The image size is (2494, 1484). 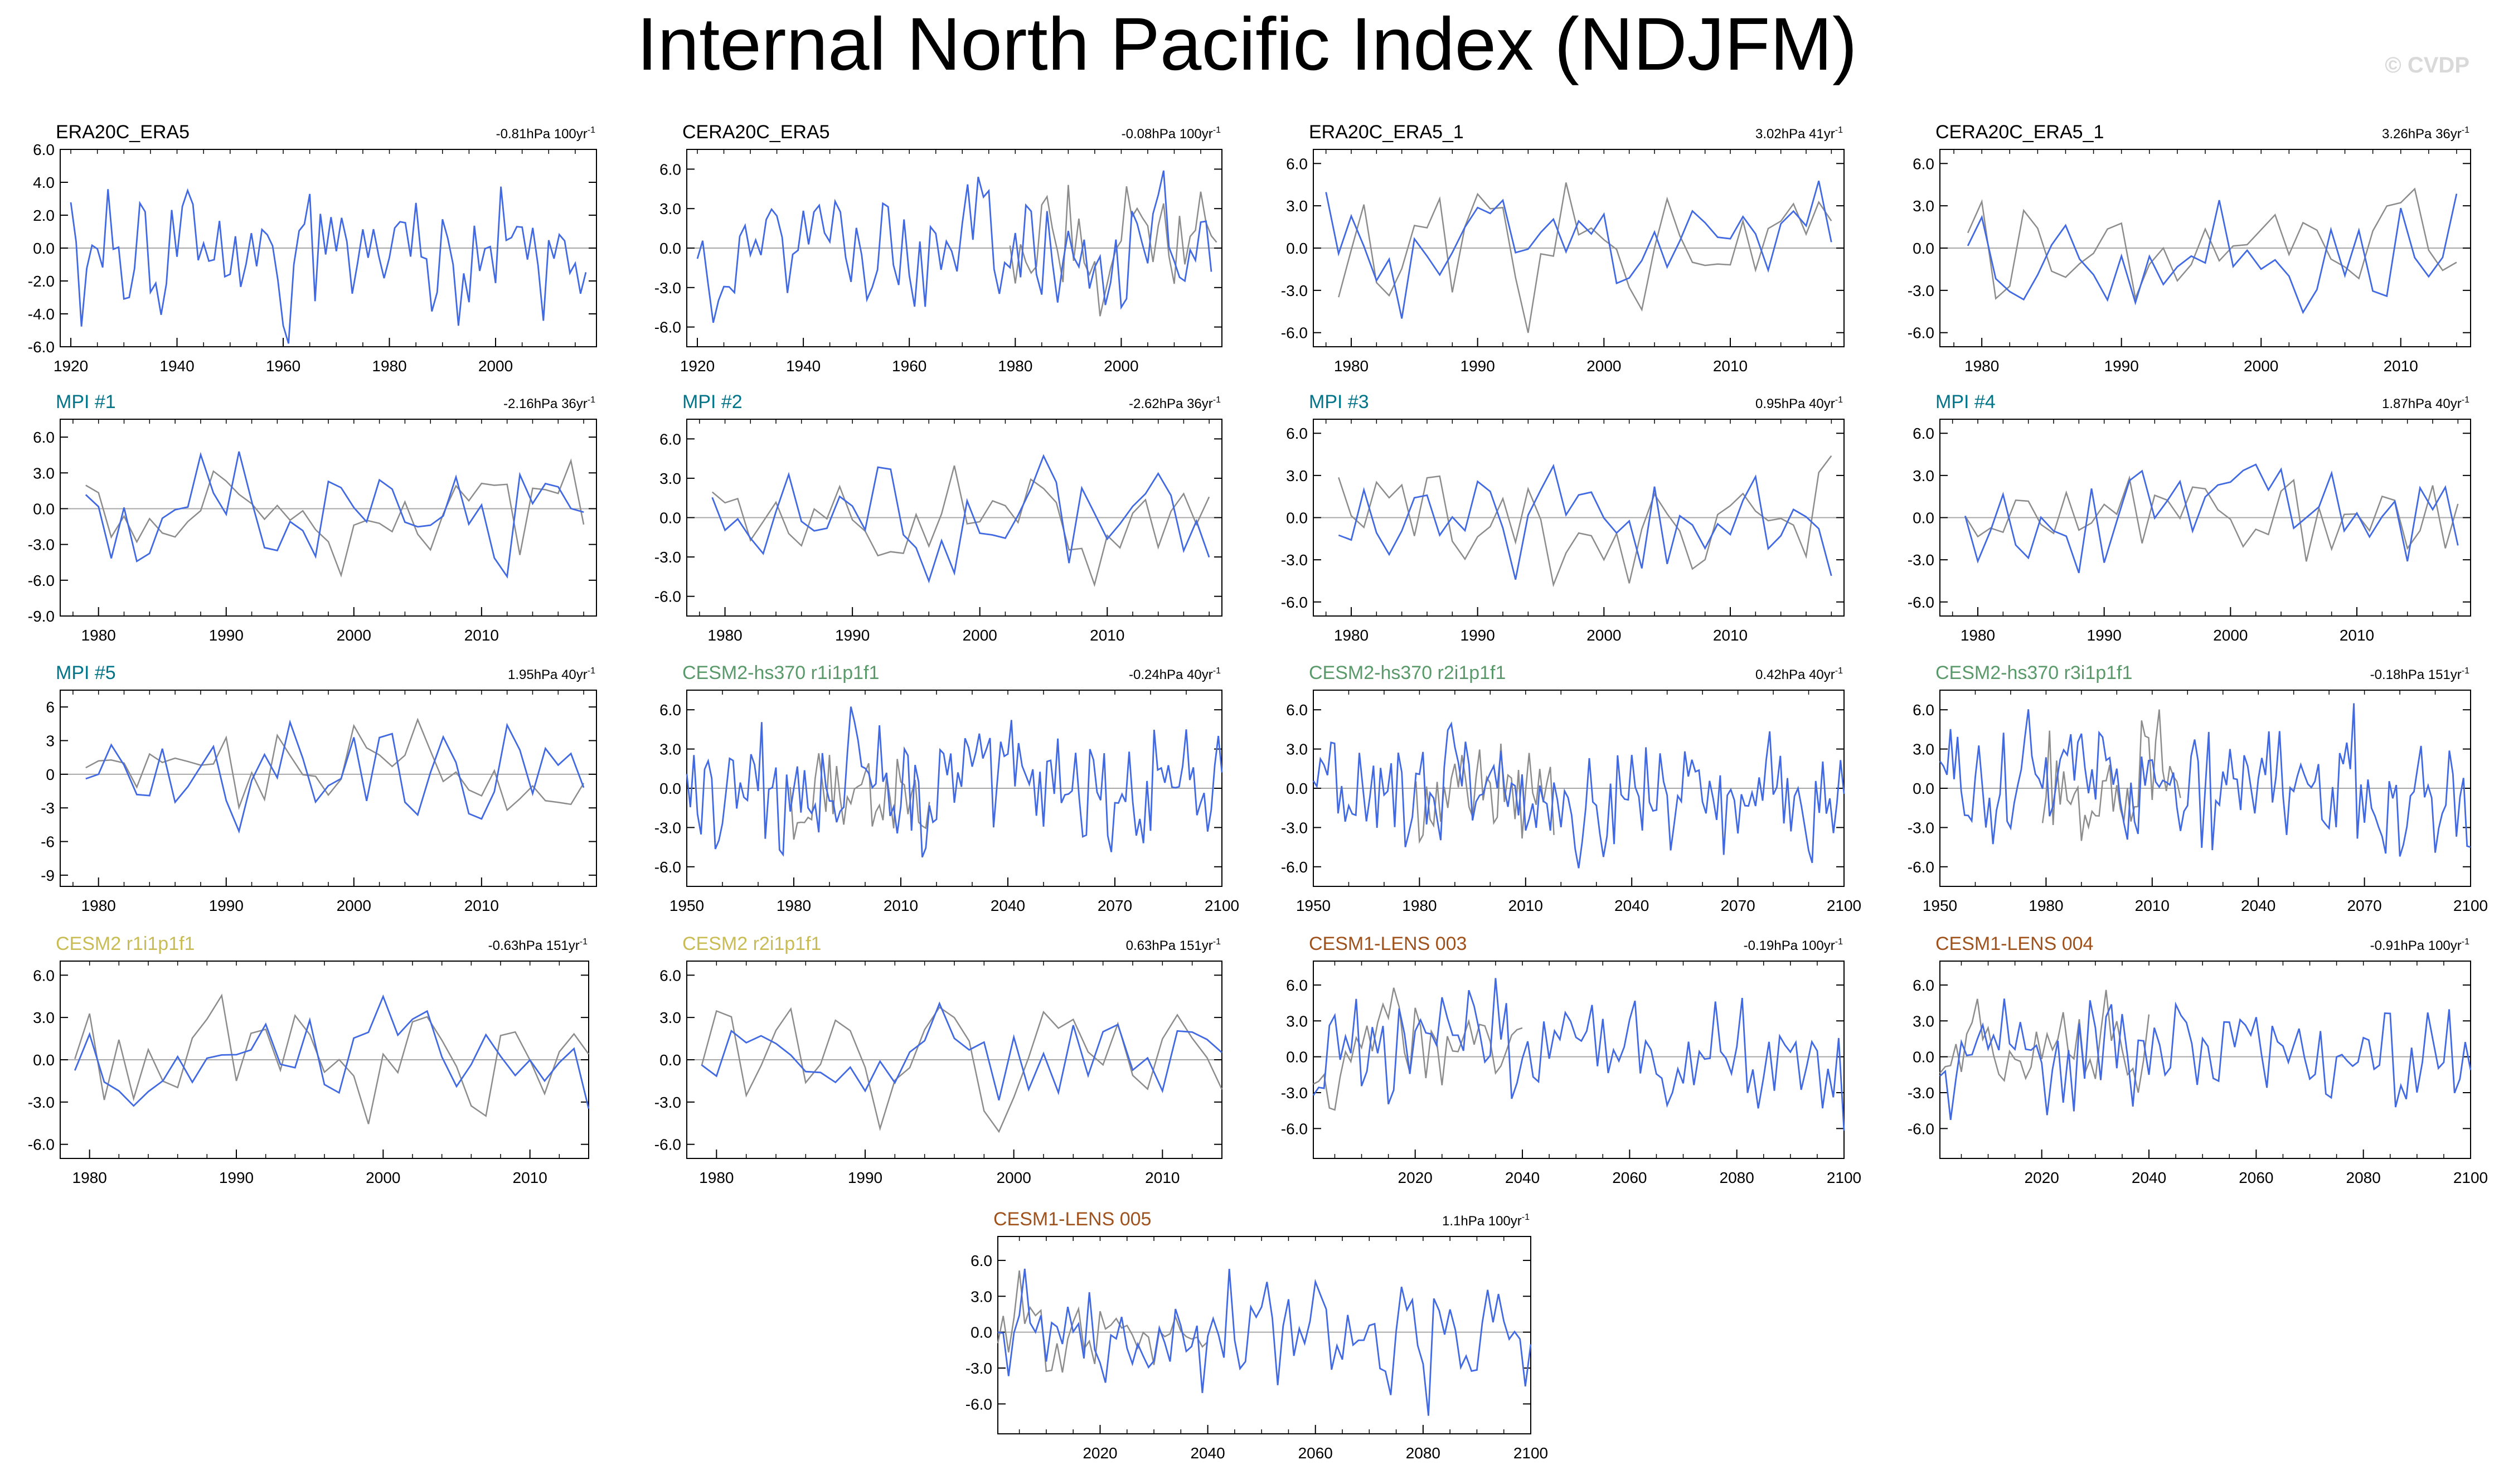 What do you see at coordinates (1486, 1221) in the screenshot?
I see `trend-label: 1.1hPa 100yr-1` at bounding box center [1486, 1221].